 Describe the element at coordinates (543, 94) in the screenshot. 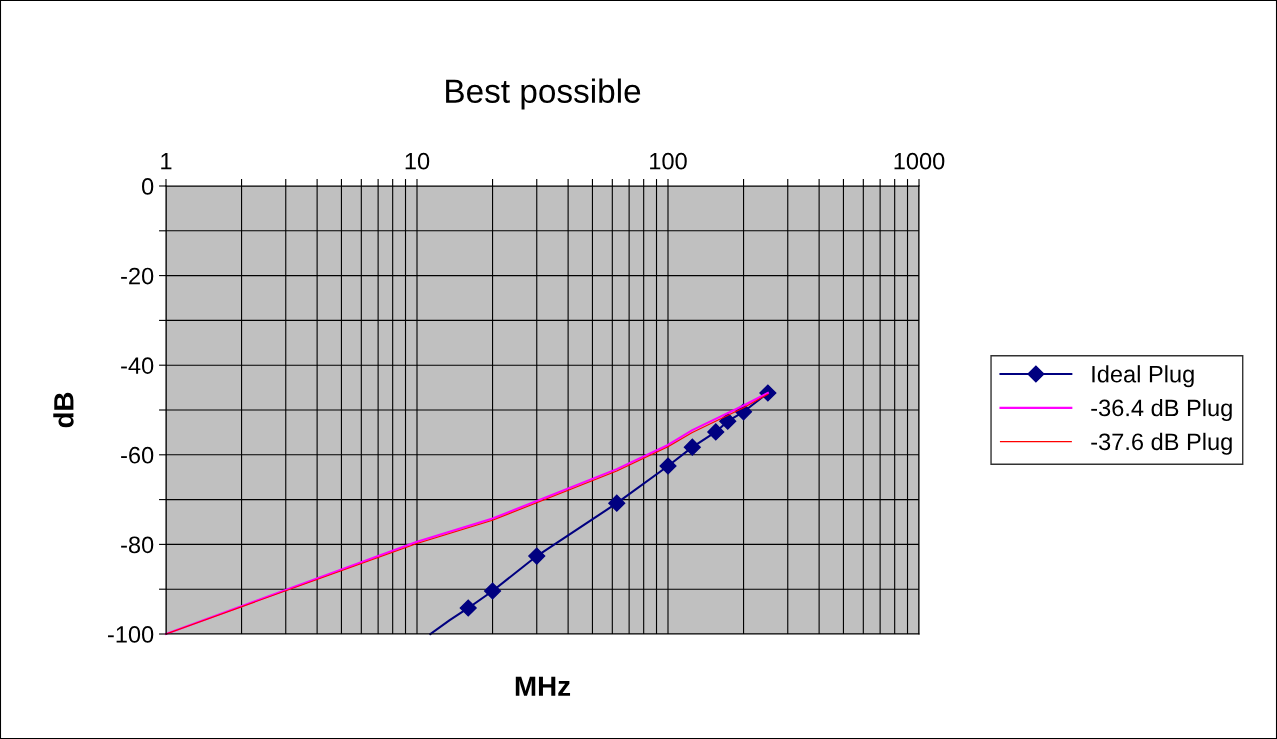

I see `chart-title: Best possible` at that location.